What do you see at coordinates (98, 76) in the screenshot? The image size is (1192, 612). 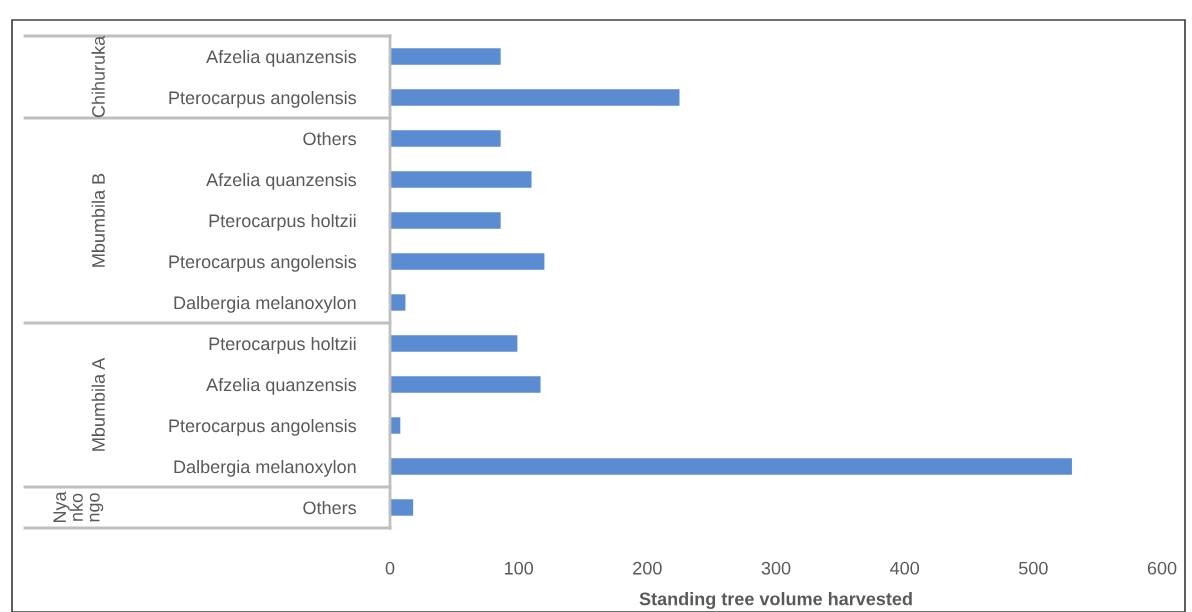 I see `text: Chihuruka` at bounding box center [98, 76].